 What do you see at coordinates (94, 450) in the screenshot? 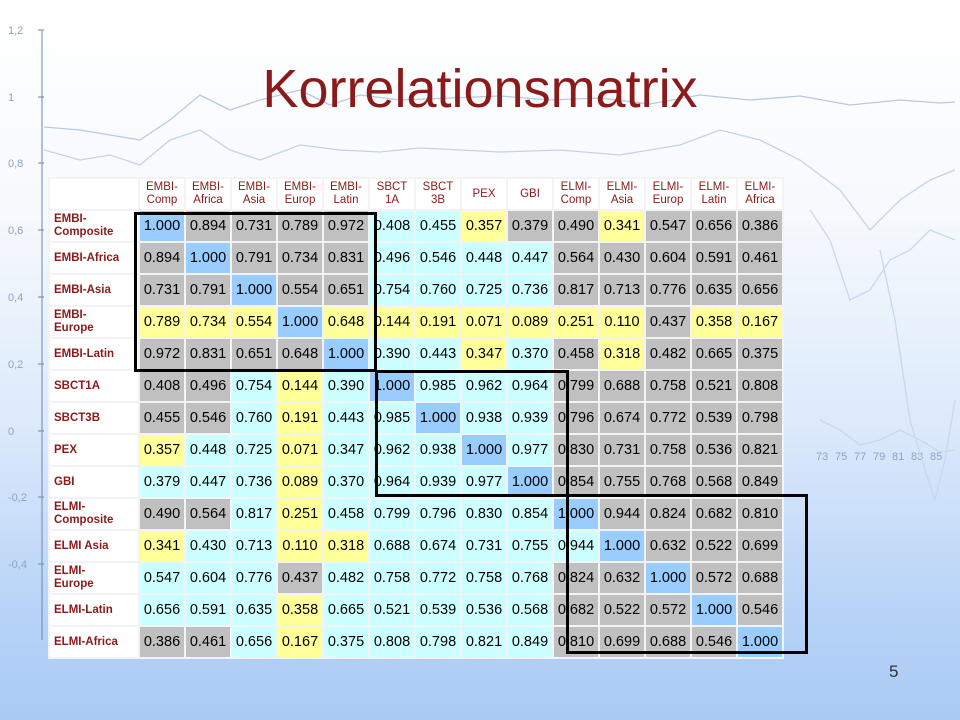
I see `row-label: PEX` at bounding box center [94, 450].